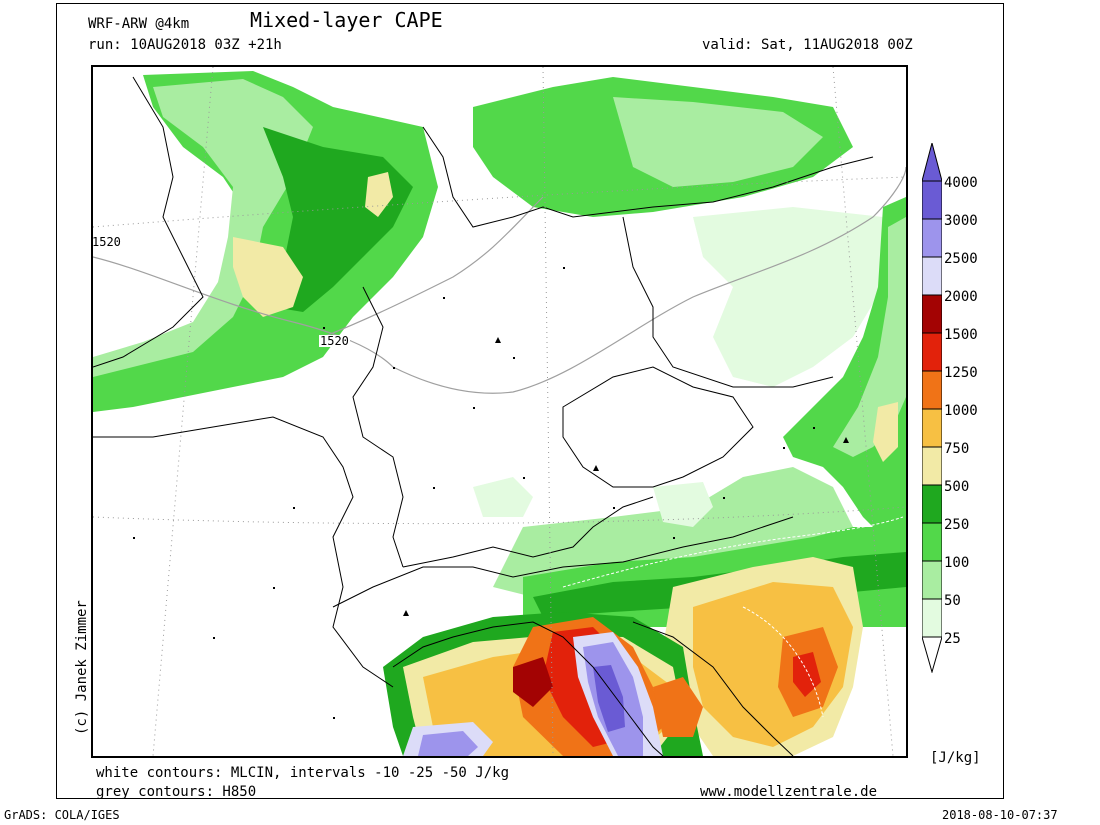 Image resolution: width=1100 pixels, height=825 pixels. What do you see at coordinates (139, 24) in the screenshot?
I see `model-label: WRF-ARW @4km` at bounding box center [139, 24].